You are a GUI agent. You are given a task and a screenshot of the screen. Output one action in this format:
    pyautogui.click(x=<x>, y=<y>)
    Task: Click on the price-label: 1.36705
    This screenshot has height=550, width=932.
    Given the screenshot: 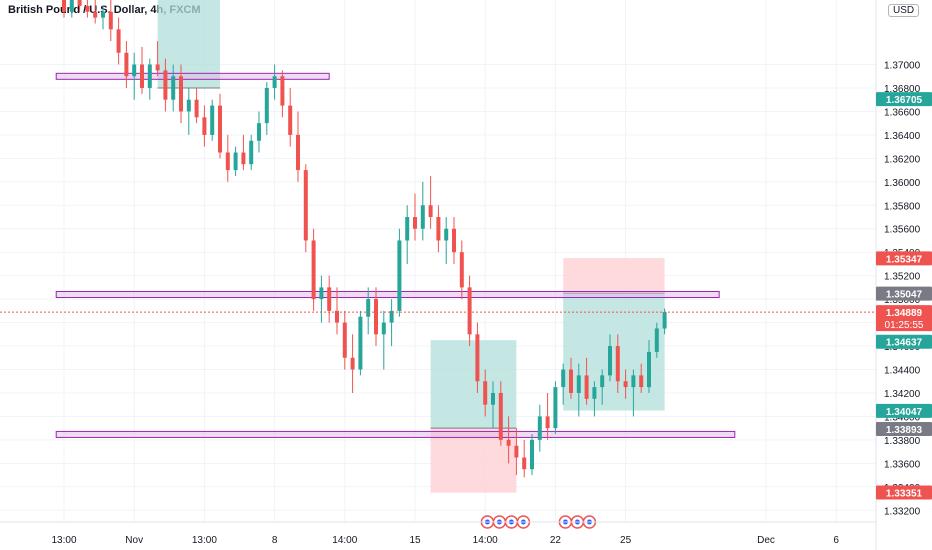 What is the action you would take?
    pyautogui.click(x=904, y=100)
    